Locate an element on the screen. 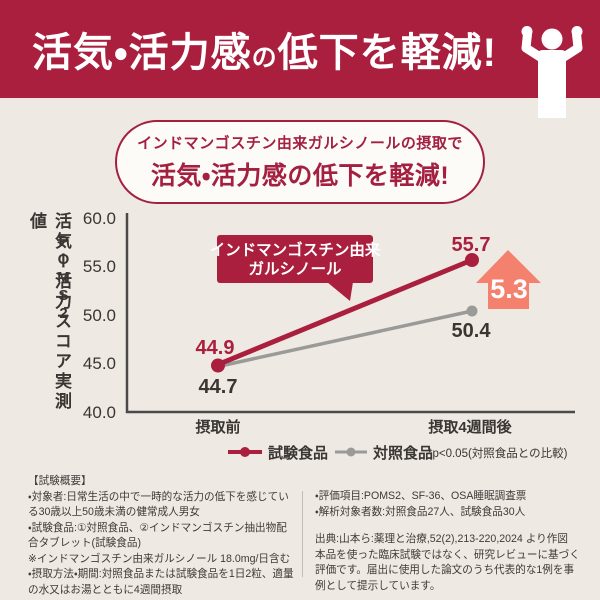 The height and width of the screenshot is (600, 600). value-label-test-after: 55.7 is located at coordinates (471, 245).